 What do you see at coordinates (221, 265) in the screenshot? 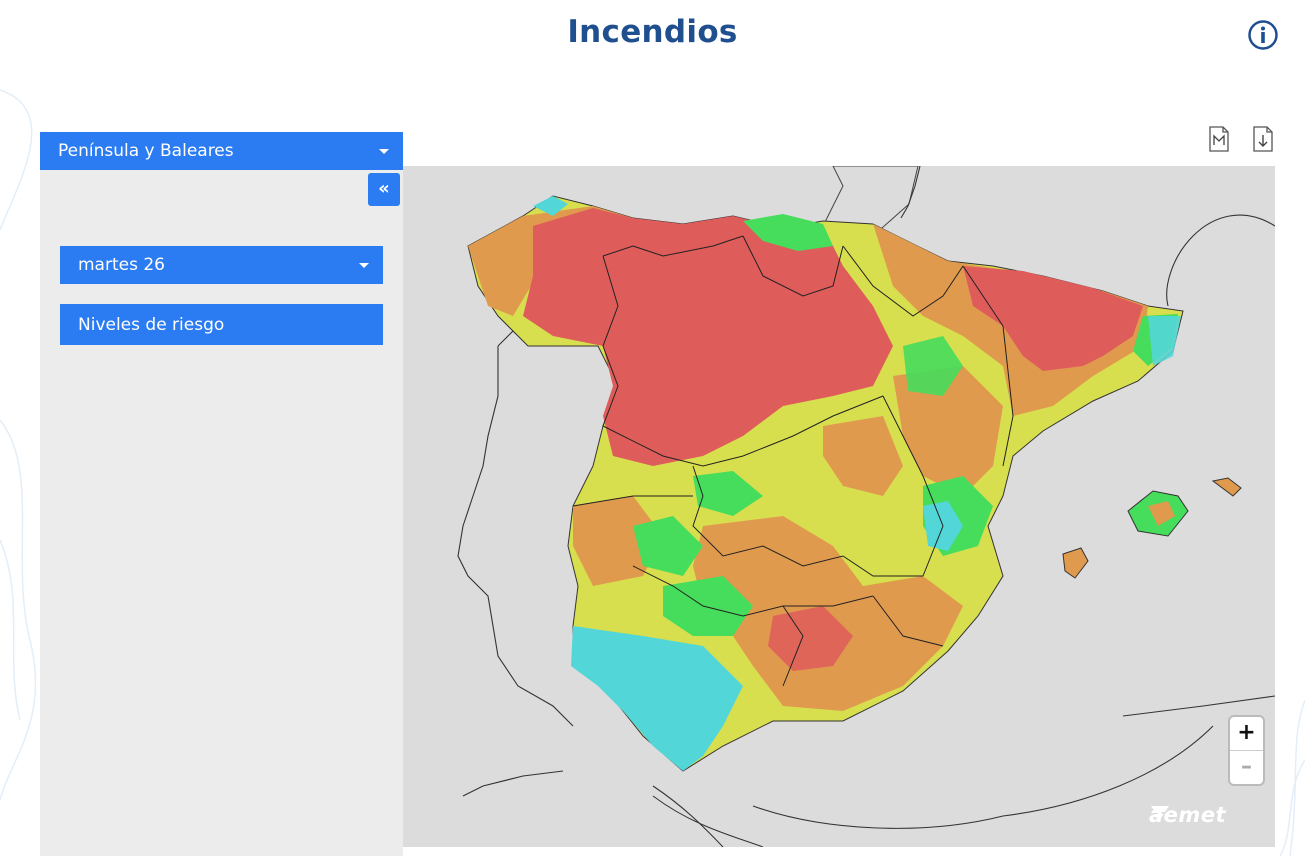
I see `day-select: martes 26` at bounding box center [221, 265].